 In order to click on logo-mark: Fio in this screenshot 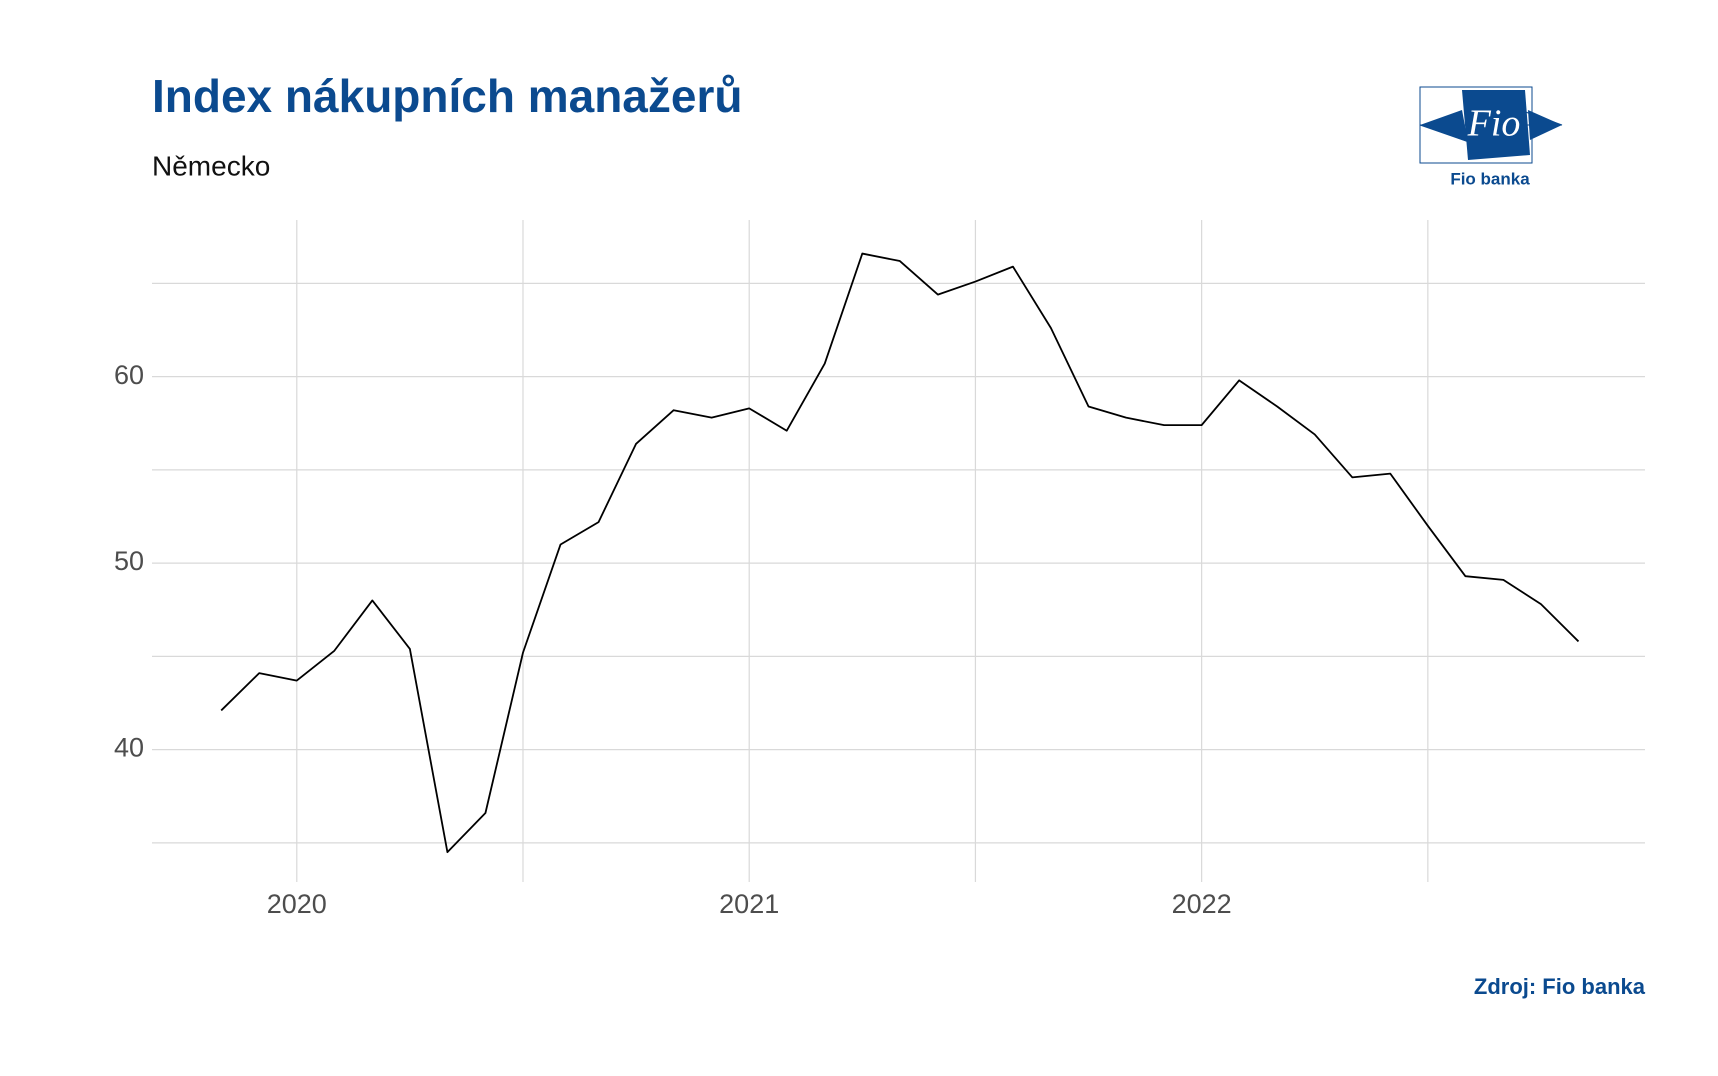, I will do `click(1494, 124)`.